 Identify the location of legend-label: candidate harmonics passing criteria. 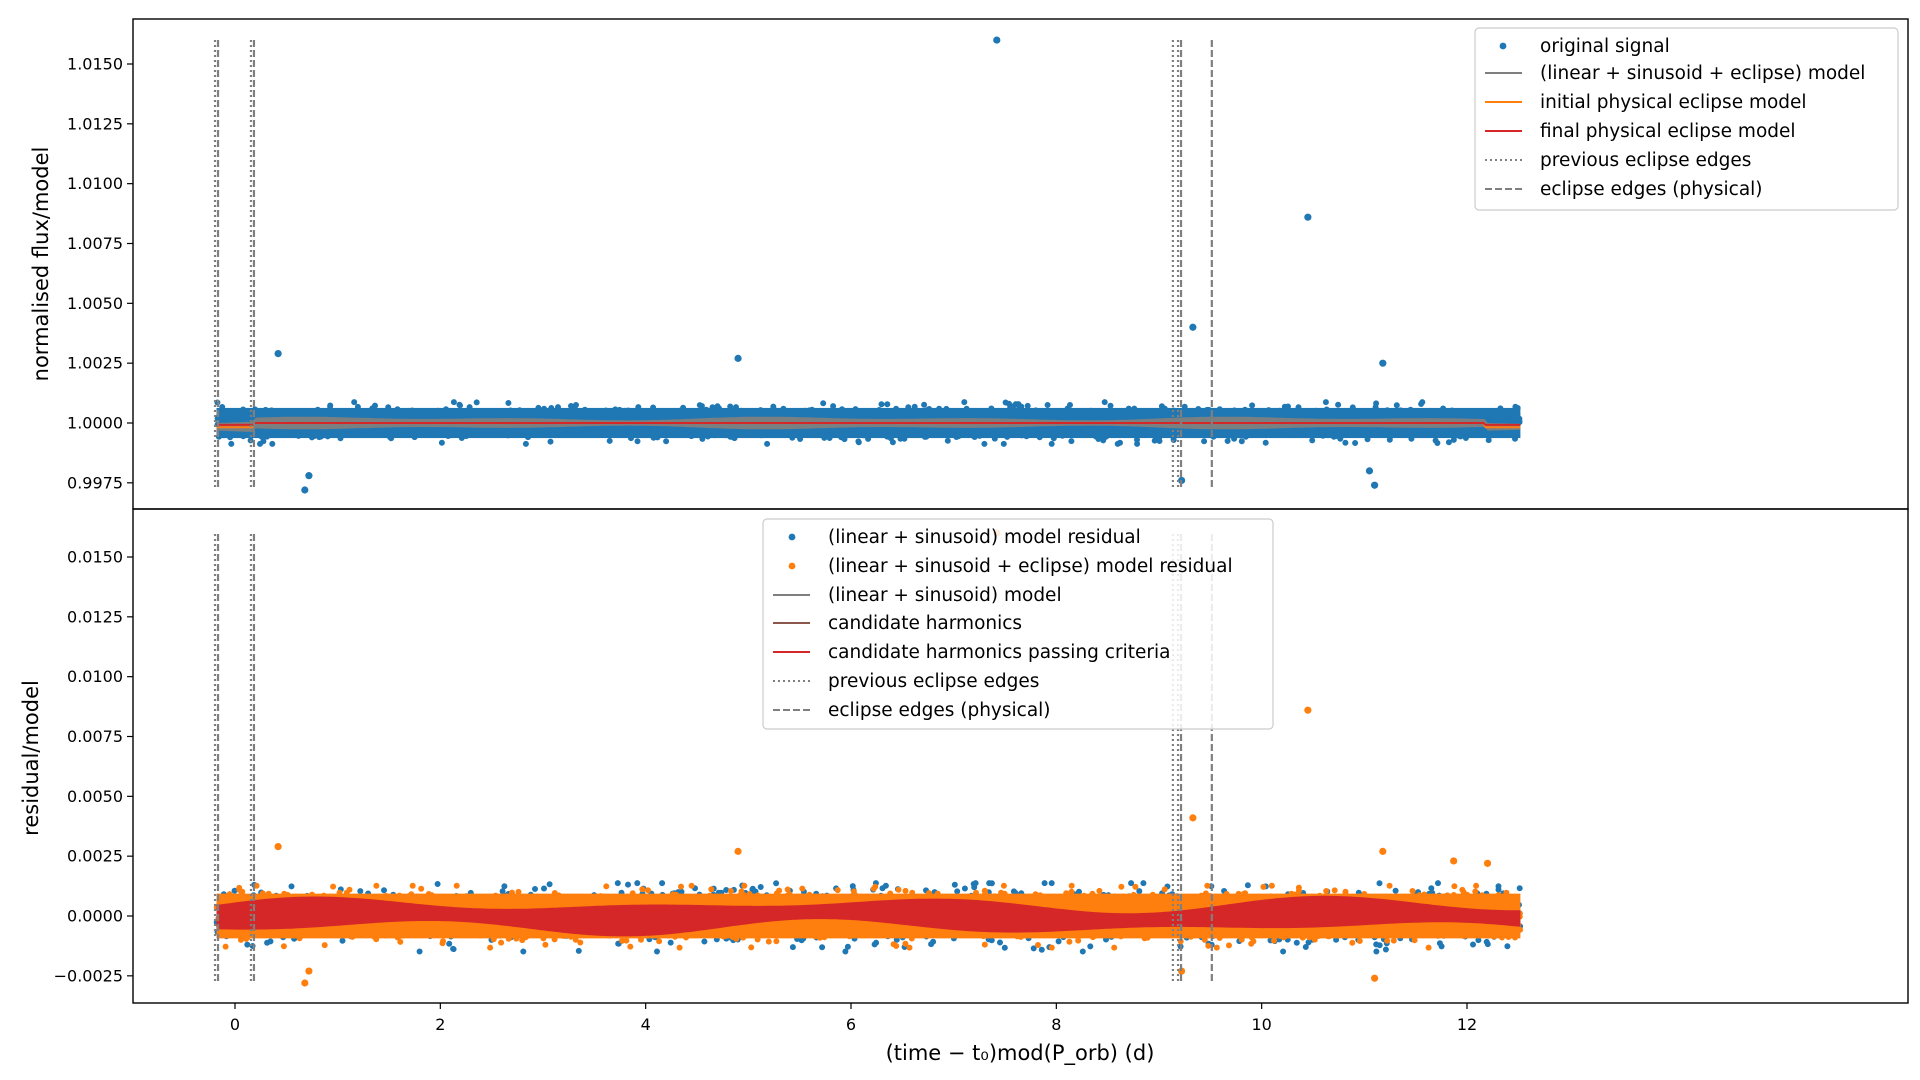
(999, 652).